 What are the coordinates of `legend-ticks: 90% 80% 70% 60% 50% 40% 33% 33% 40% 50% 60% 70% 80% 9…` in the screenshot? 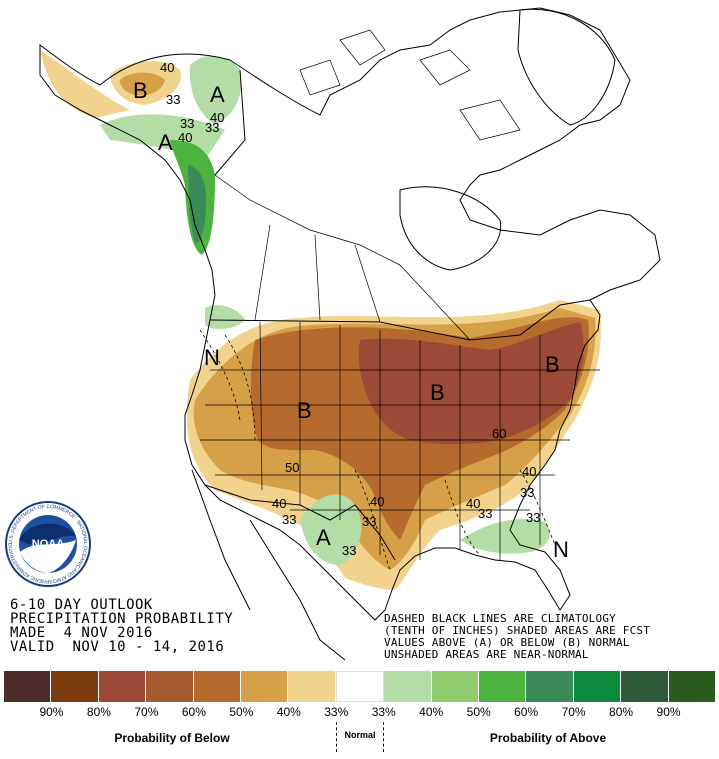 It's located at (359, 713).